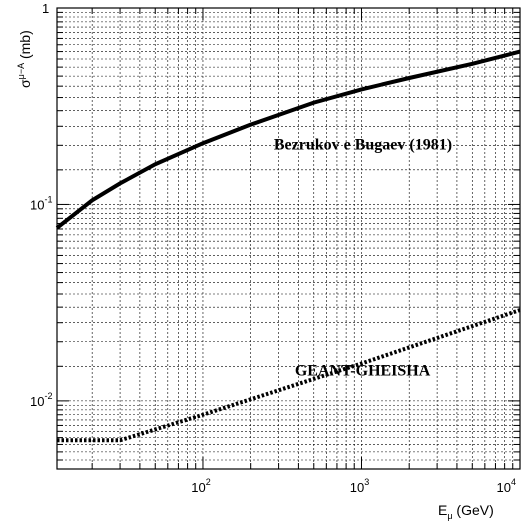  What do you see at coordinates (25, 46) in the screenshot?
I see `y-axis-label-unit: (mb)` at bounding box center [25, 46].